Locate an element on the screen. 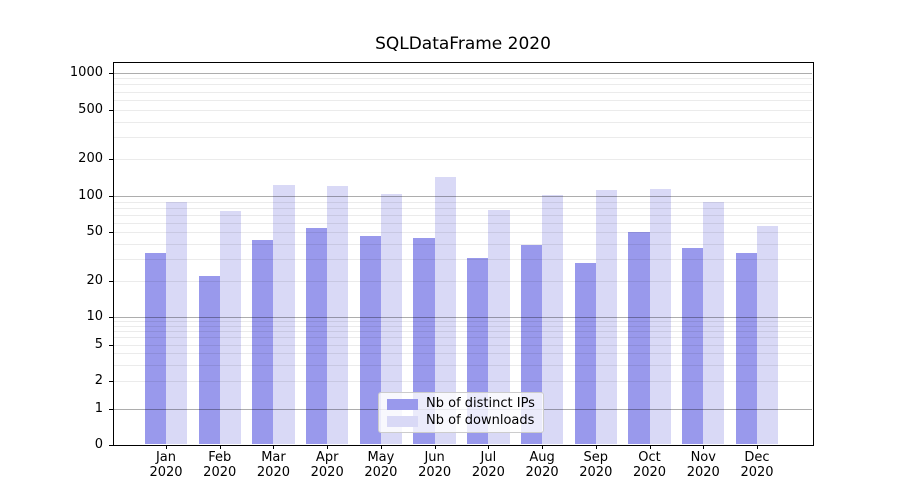  legend-label-distinct-ips: Nb of distinct IPs is located at coordinates (480, 403).